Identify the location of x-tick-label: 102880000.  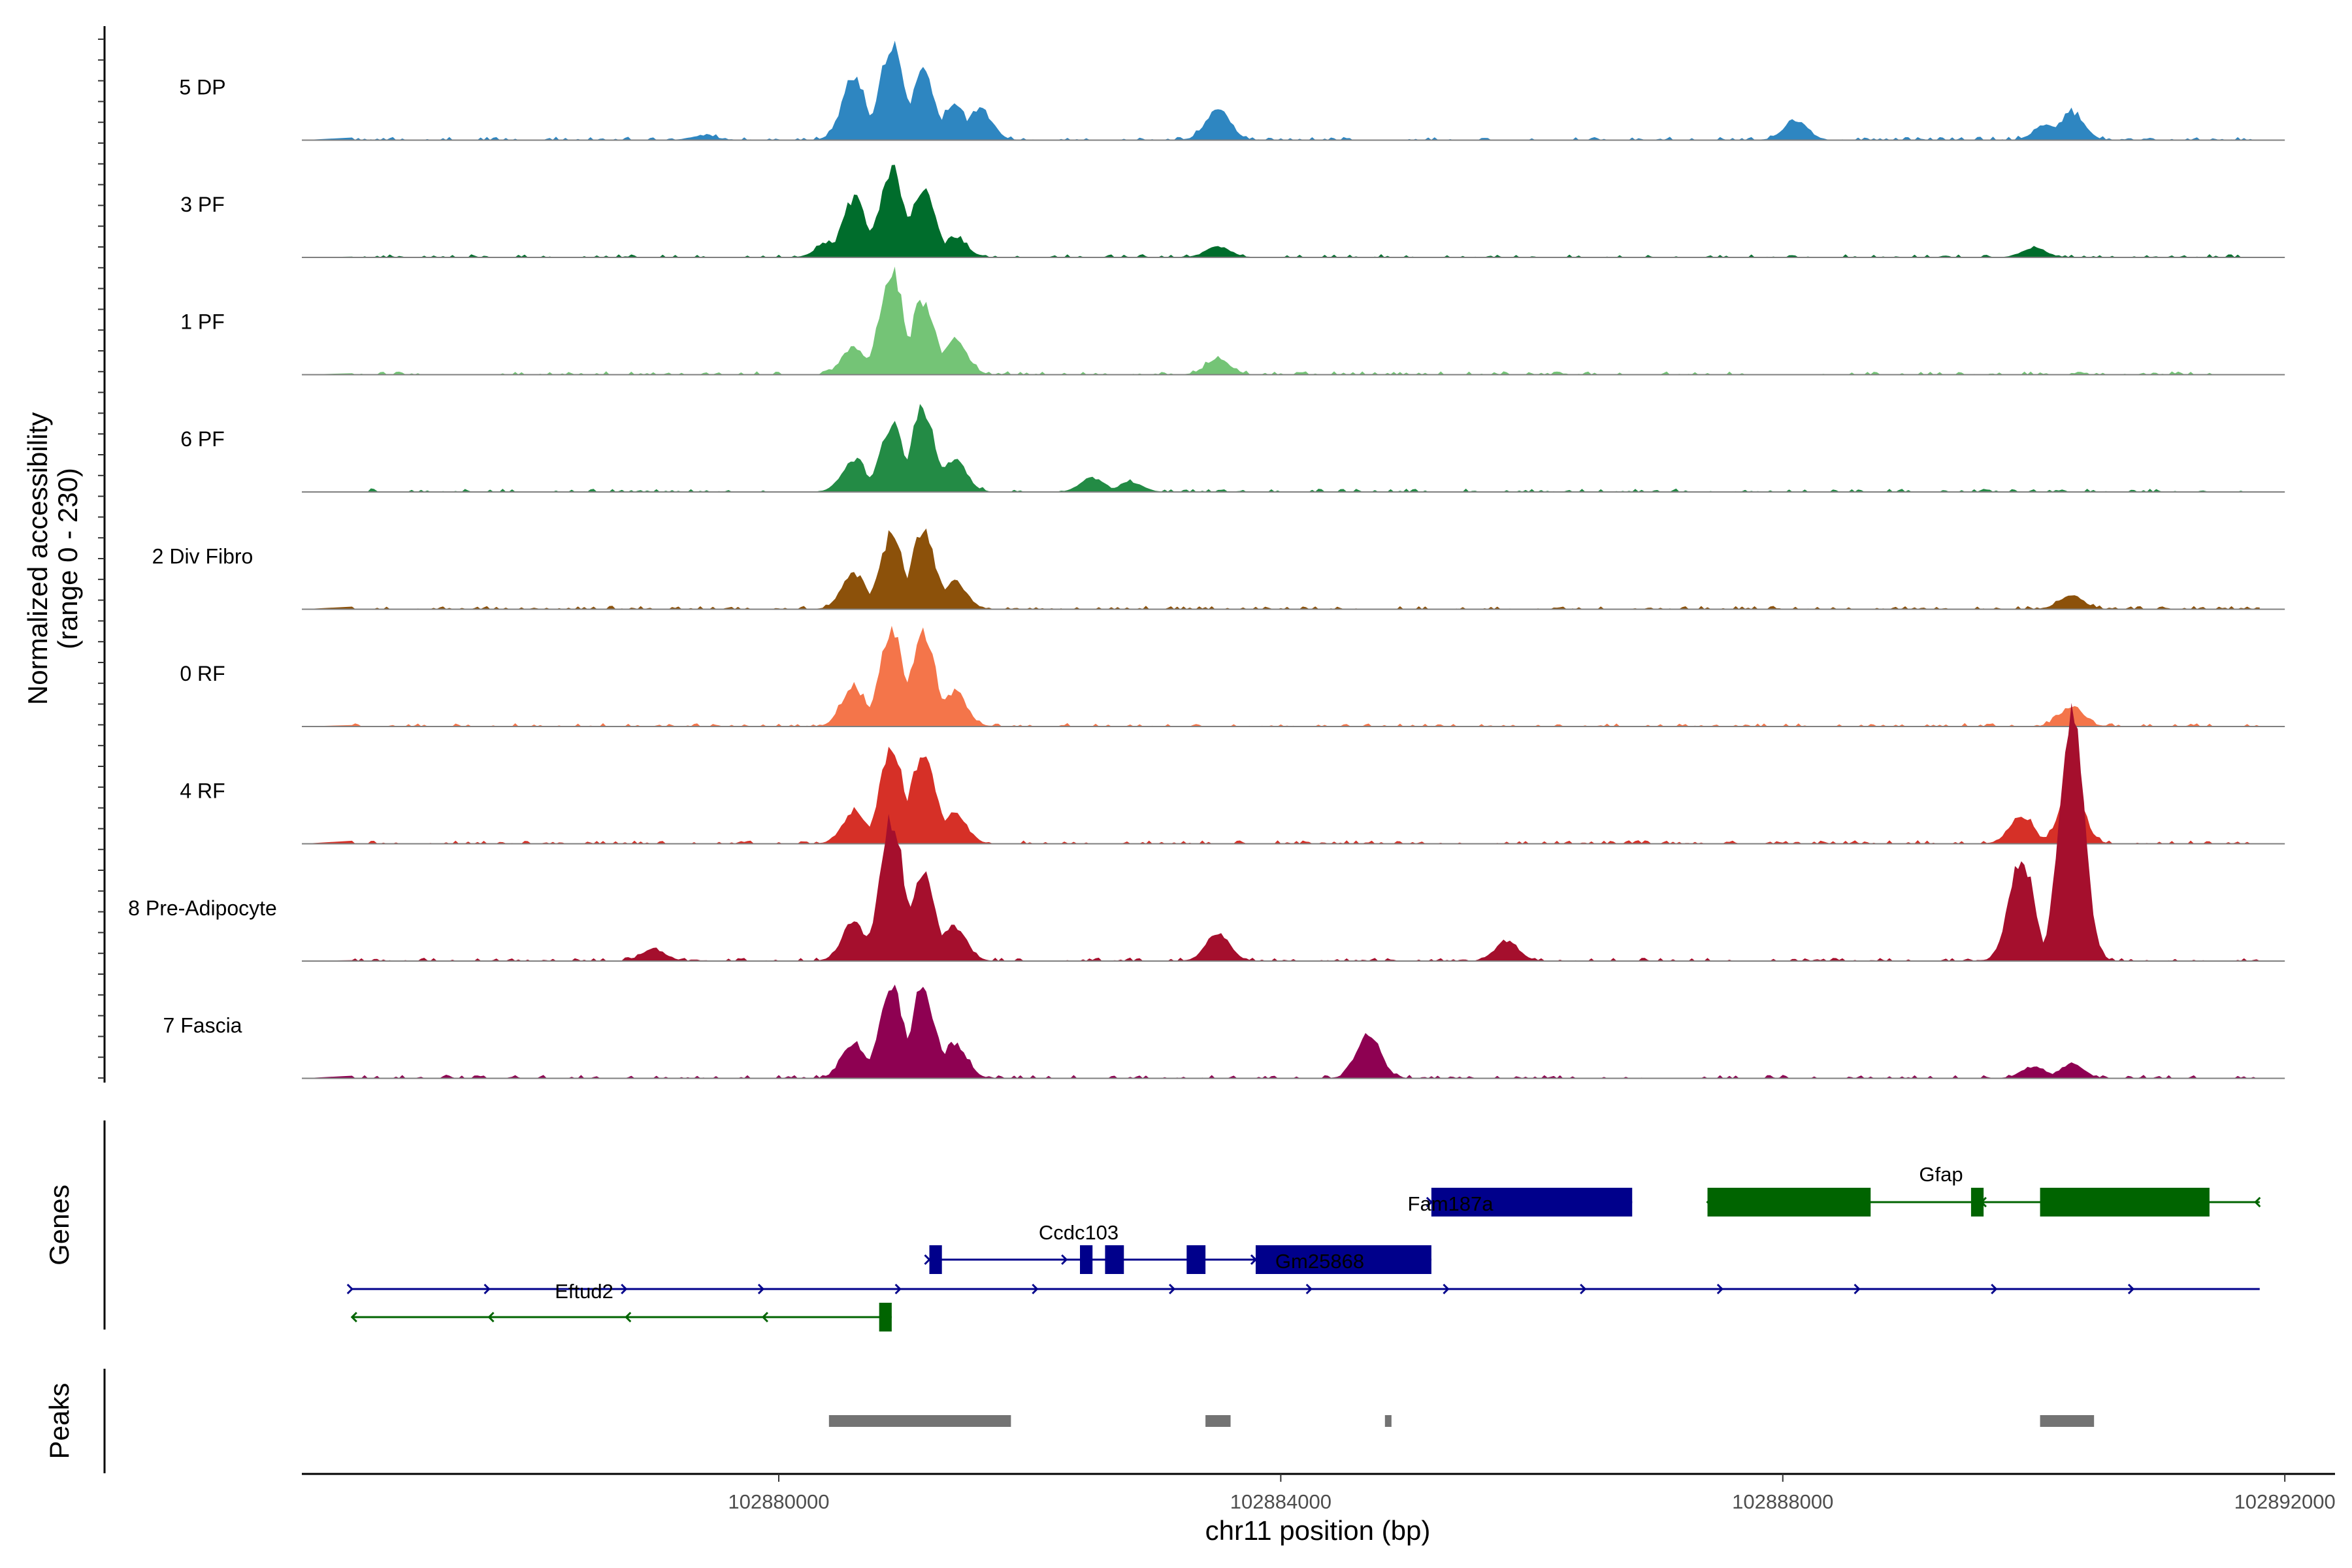
(778, 1501).